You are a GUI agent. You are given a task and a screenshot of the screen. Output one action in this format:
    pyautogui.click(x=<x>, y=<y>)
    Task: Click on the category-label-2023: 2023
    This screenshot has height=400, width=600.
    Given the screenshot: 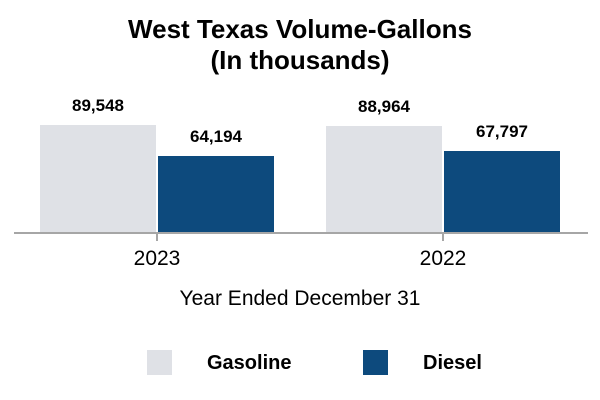 What is the action you would take?
    pyautogui.click(x=157, y=258)
    